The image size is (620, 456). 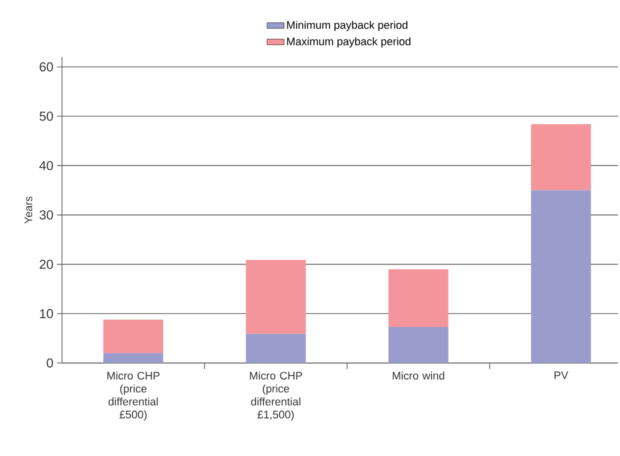 I want to click on y-tick-label: 10, so click(x=46, y=313).